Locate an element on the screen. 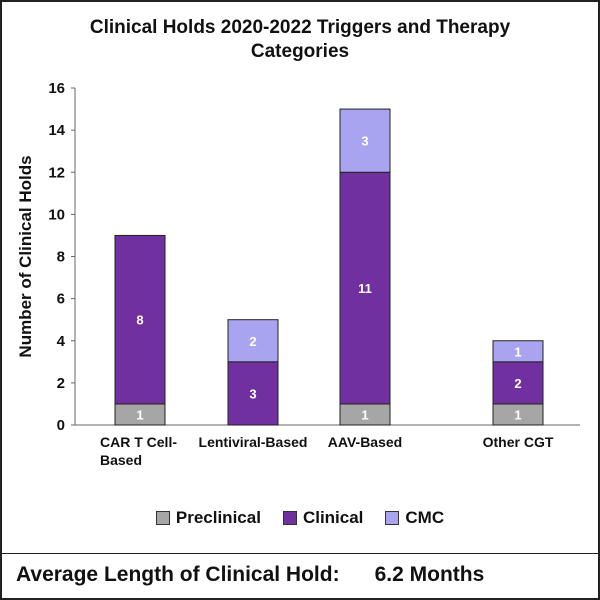 The width and height of the screenshot is (600, 600). data-label: 8 is located at coordinates (139, 320).